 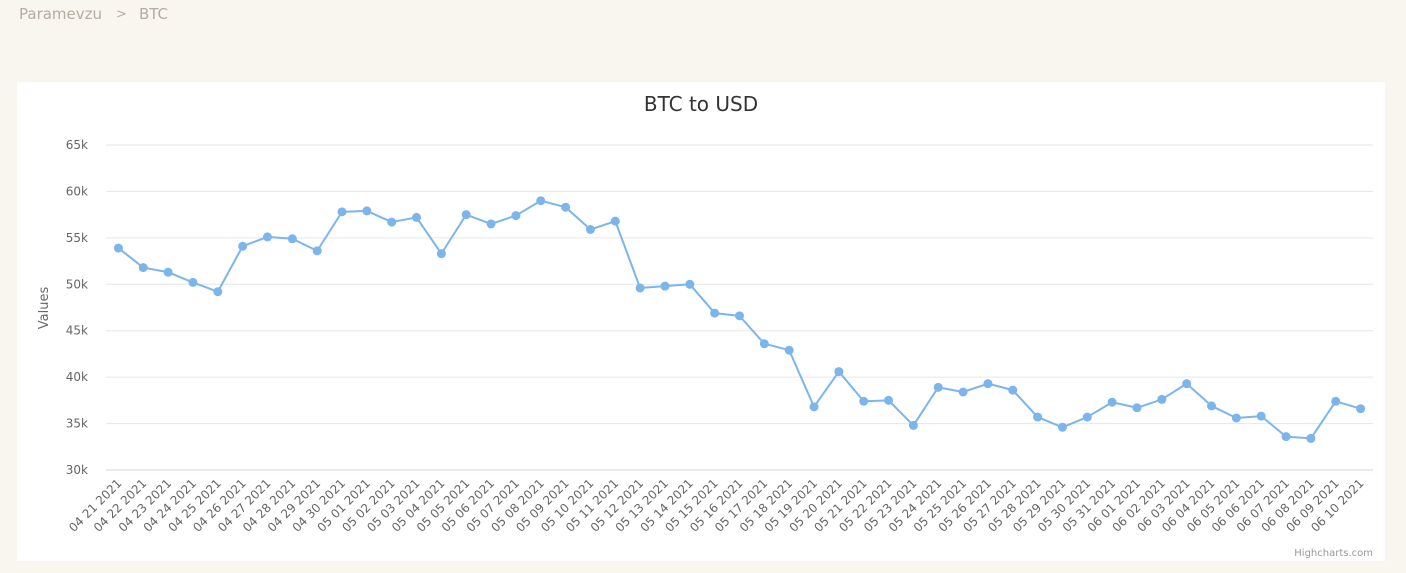 I want to click on breadcrumb: Paramevzu > BTC, so click(x=93, y=14).